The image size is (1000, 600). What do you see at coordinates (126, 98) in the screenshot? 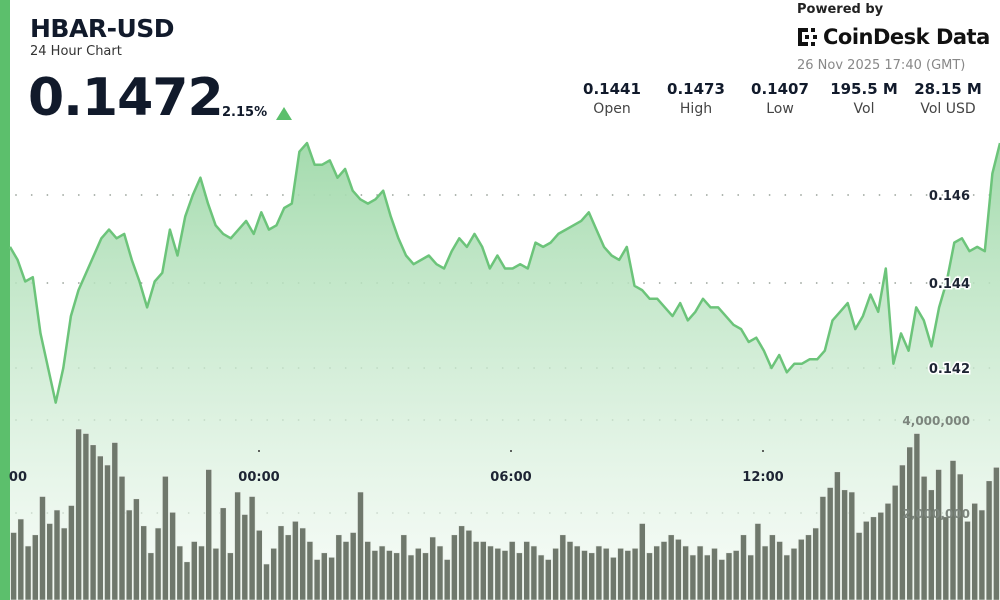
I see `current-price: 0.1472` at bounding box center [126, 98].